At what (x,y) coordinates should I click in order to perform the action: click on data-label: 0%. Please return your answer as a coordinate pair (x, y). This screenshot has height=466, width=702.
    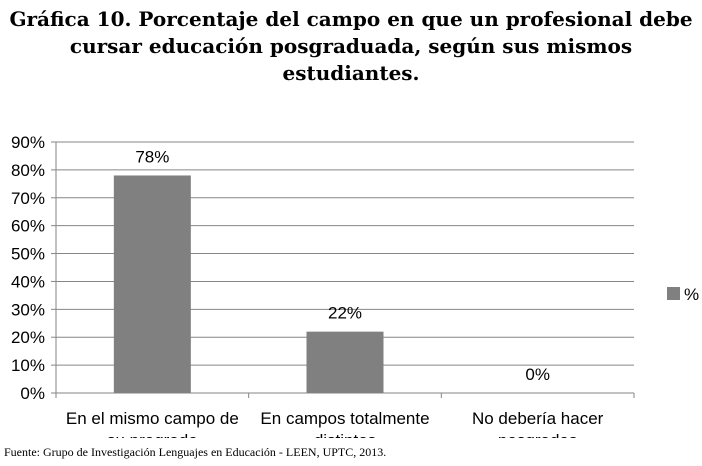
    Looking at the image, I should click on (537, 374).